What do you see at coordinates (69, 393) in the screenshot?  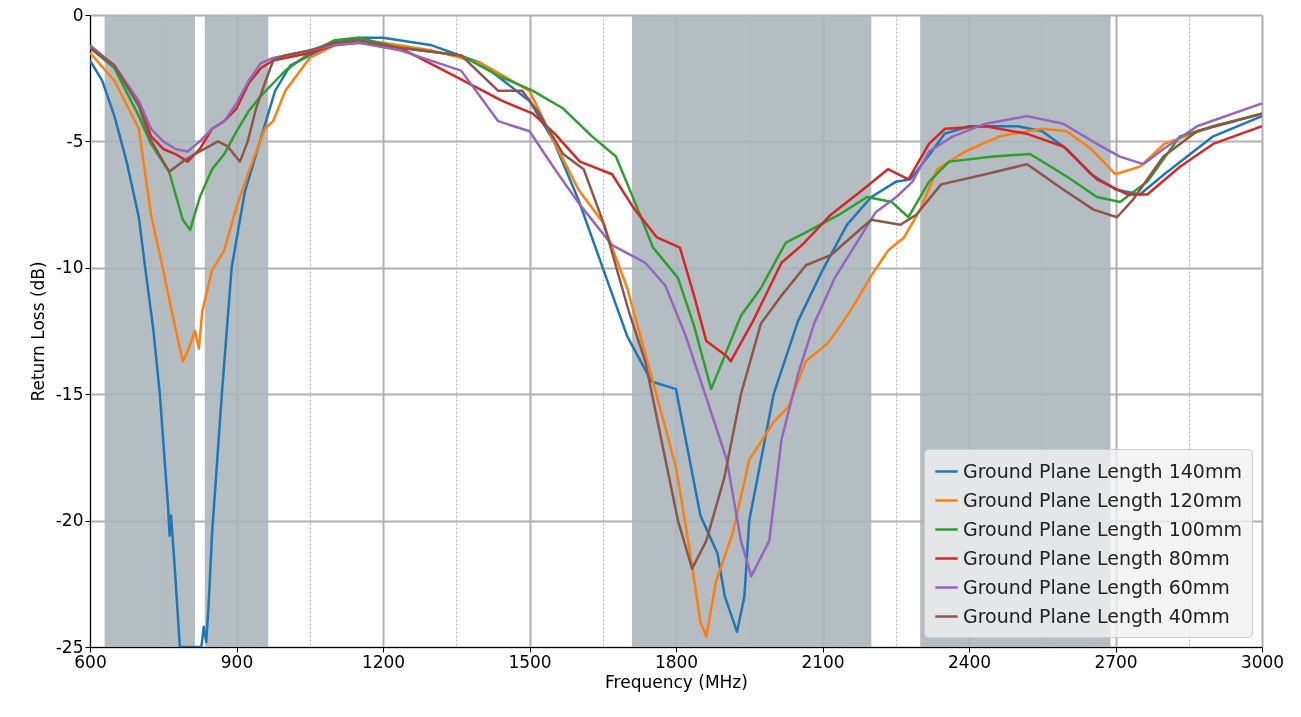 I see `y-tick-label: -15` at bounding box center [69, 393].